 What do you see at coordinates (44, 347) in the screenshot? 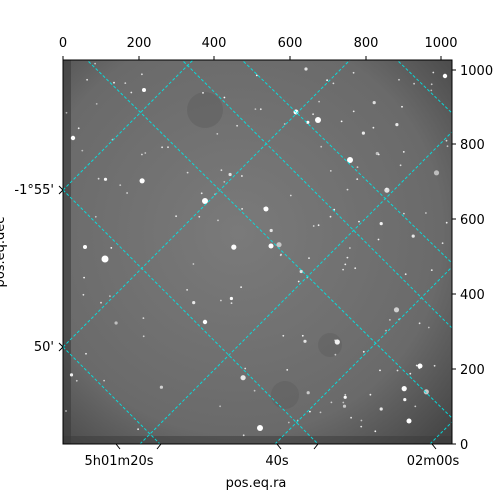
I see `dec-tick-50: 50'` at bounding box center [44, 347].